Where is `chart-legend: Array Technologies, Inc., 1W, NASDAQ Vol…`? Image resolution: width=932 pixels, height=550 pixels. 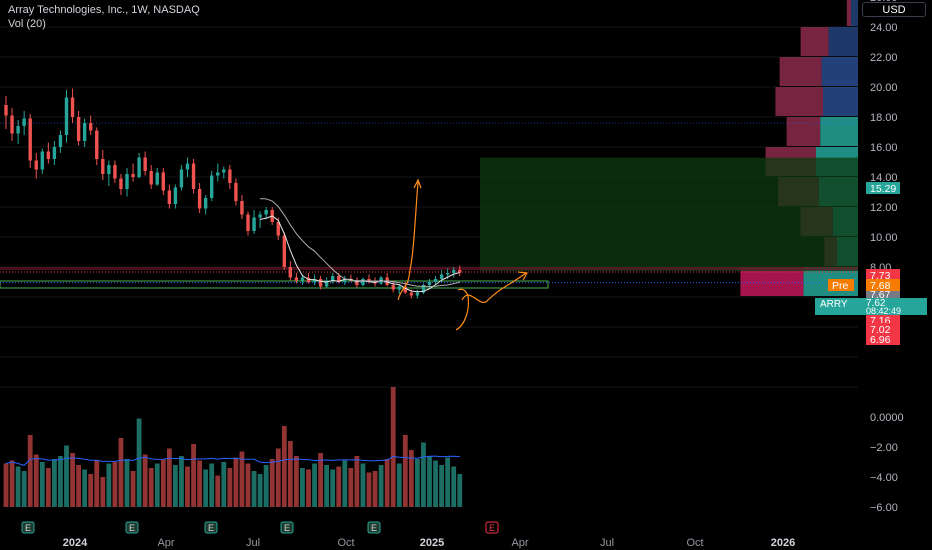
chart-legend: Array Technologies, Inc., 1W, NASDAQ Vol… is located at coordinates (104, 17).